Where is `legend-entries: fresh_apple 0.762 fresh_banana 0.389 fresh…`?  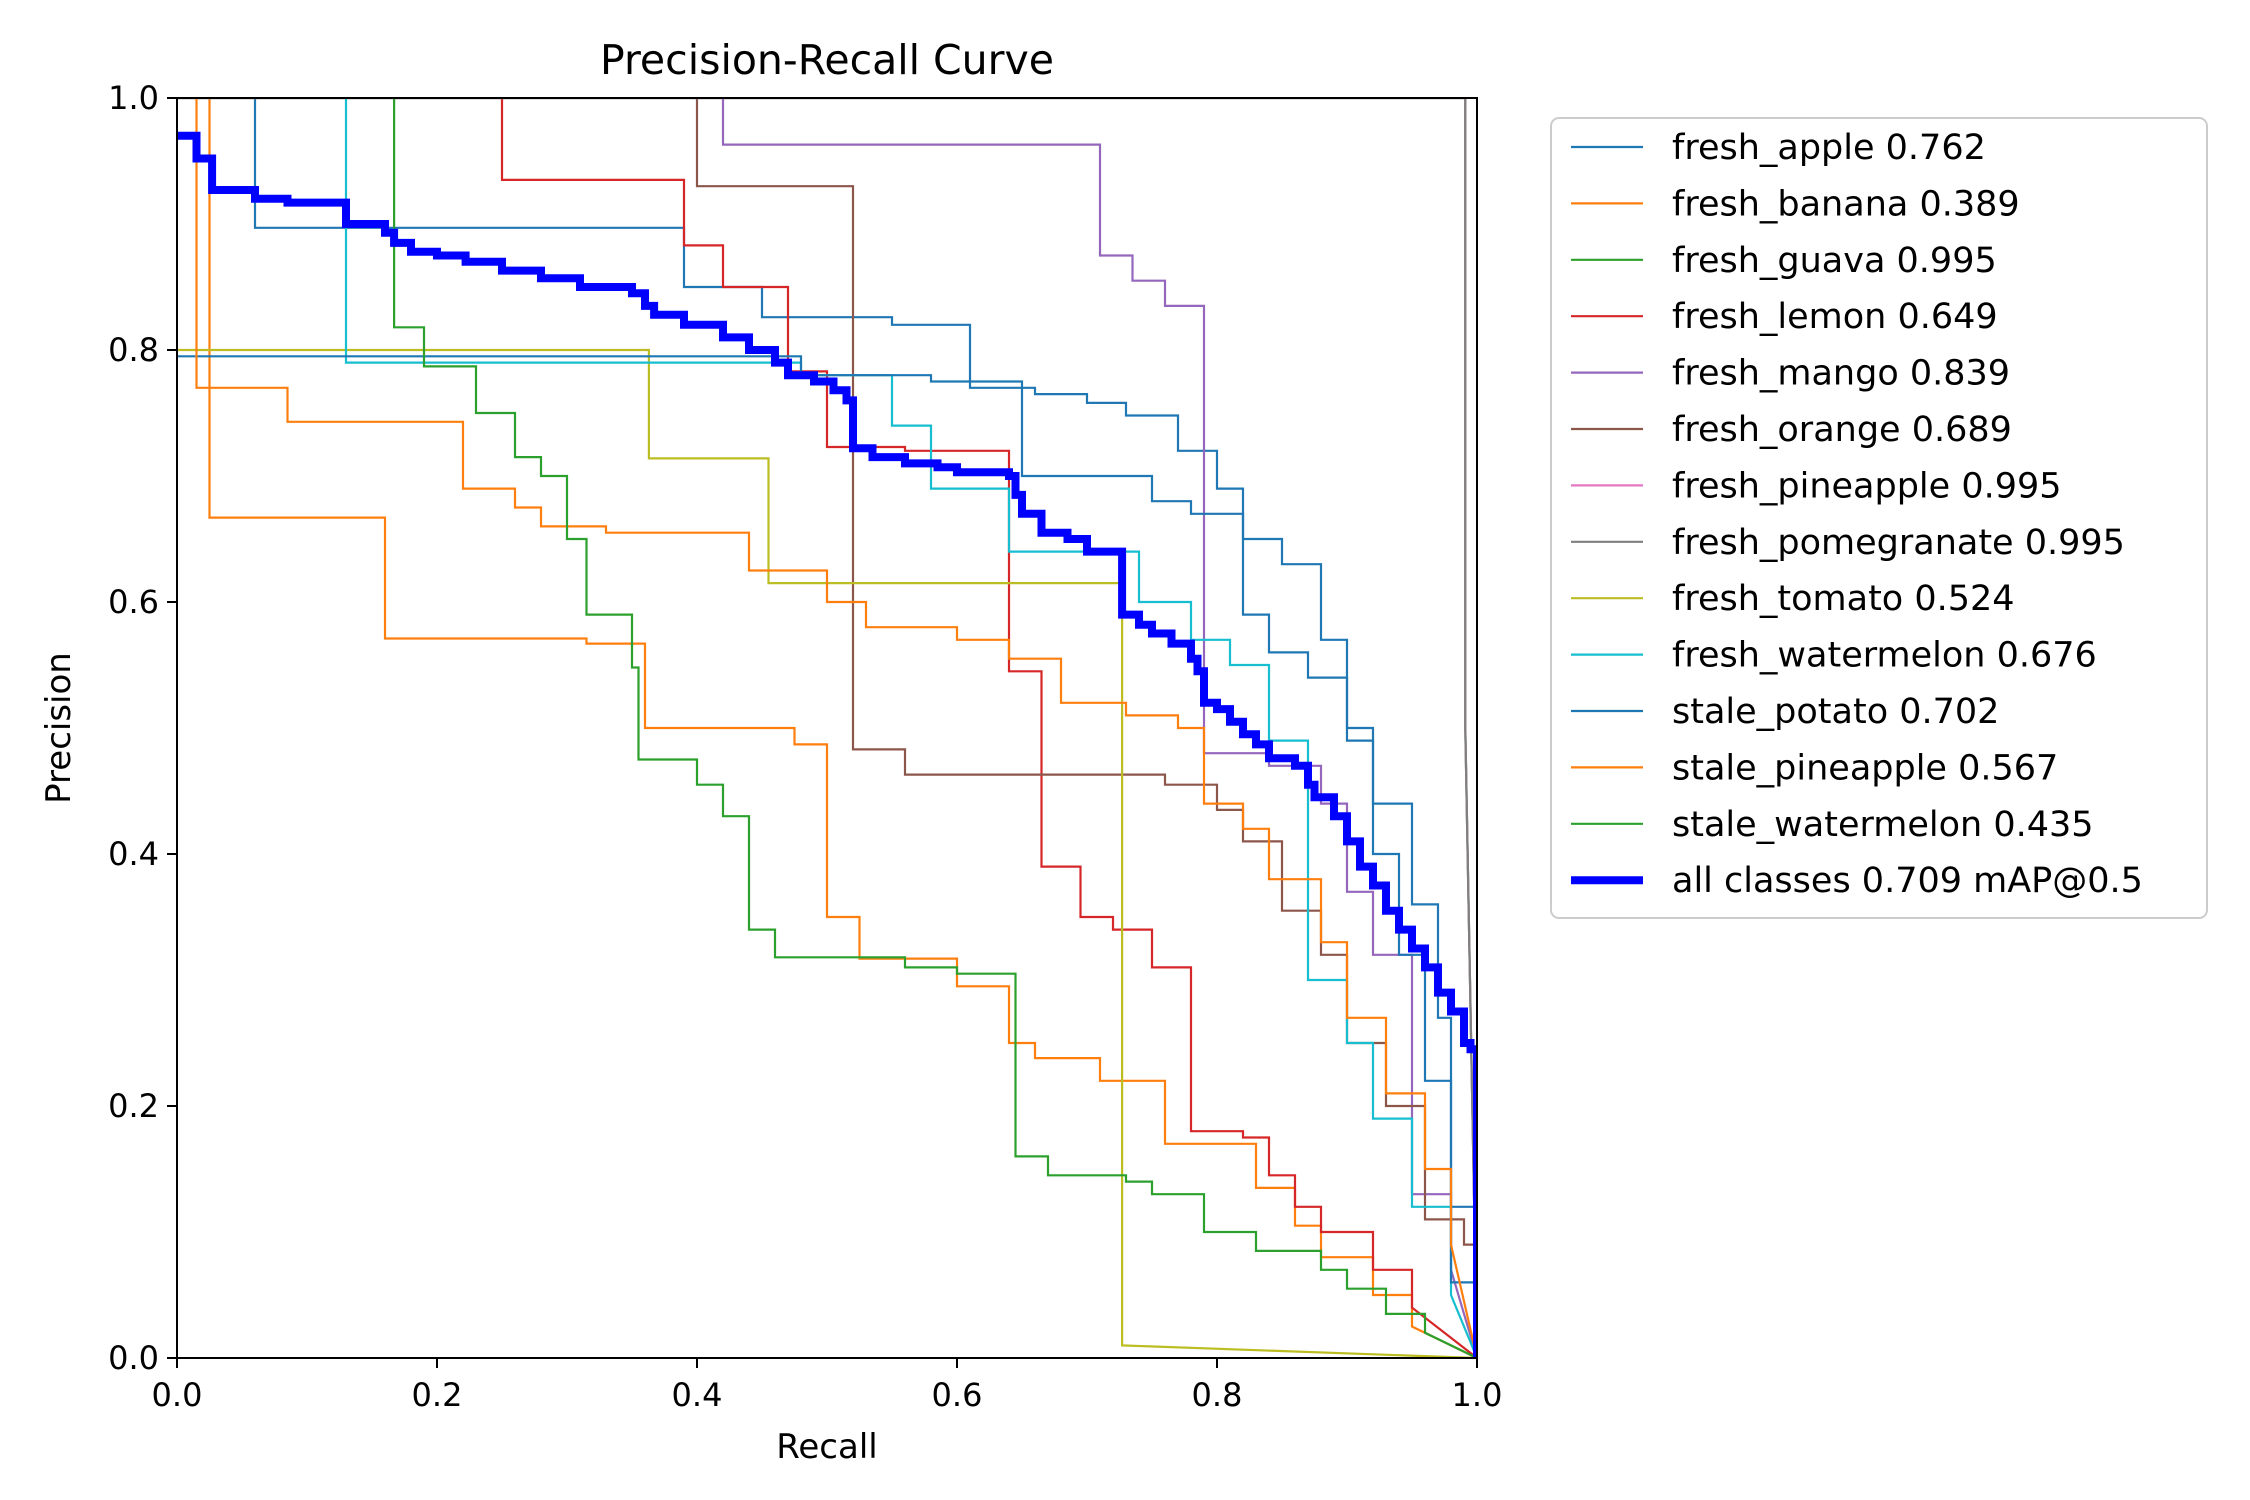
legend-entries: fresh_apple 0.762 fresh_banana 0.389 fresh… is located at coordinates (1857, 514).